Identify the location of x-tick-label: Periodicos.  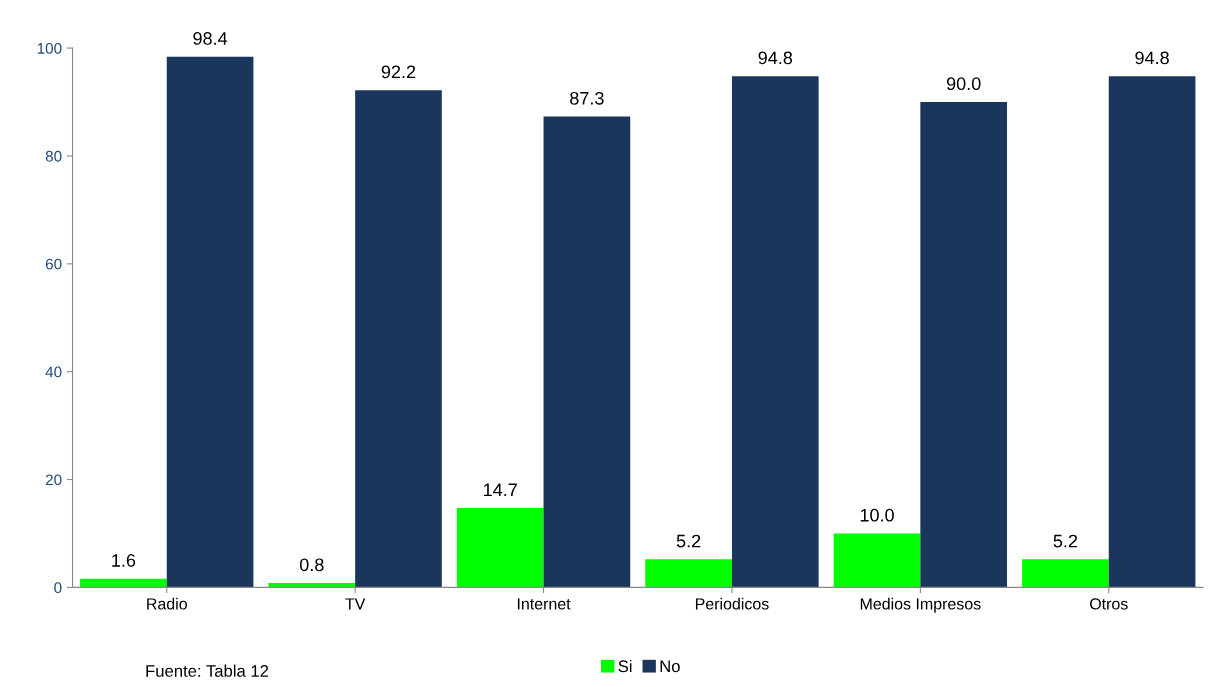
(732, 603).